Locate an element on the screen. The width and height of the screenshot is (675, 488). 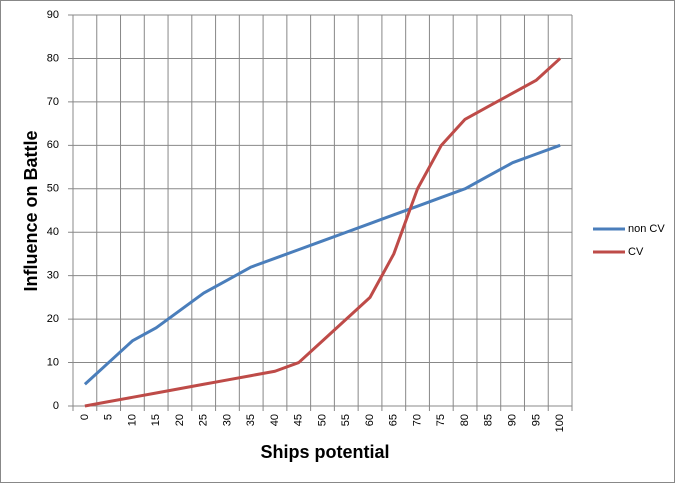
x-tick-label: 75 is located at coordinates (441, 420).